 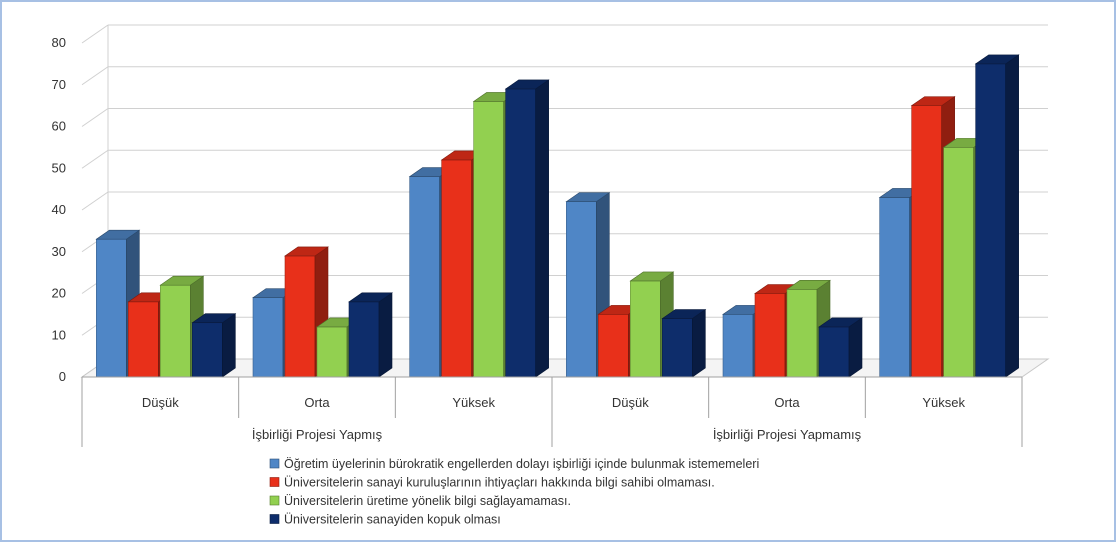 What do you see at coordinates (392, 520) in the screenshot?
I see `legend-label: Üniversitelerin sanayiden kopuk olması` at bounding box center [392, 520].